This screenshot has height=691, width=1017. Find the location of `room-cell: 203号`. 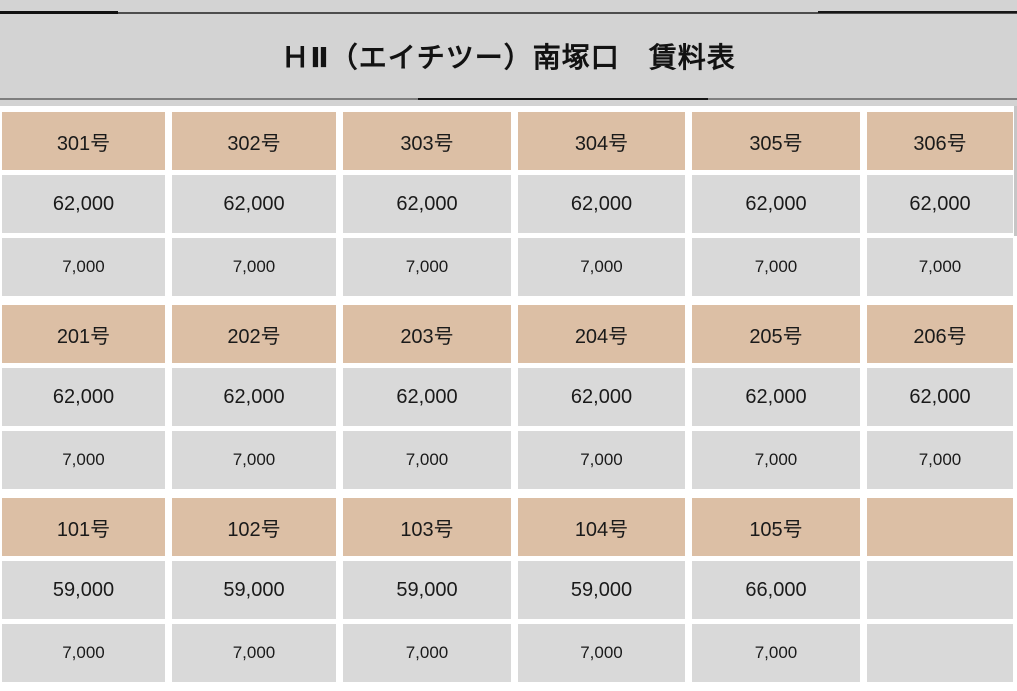

room-cell: 203号 is located at coordinates (427, 334).